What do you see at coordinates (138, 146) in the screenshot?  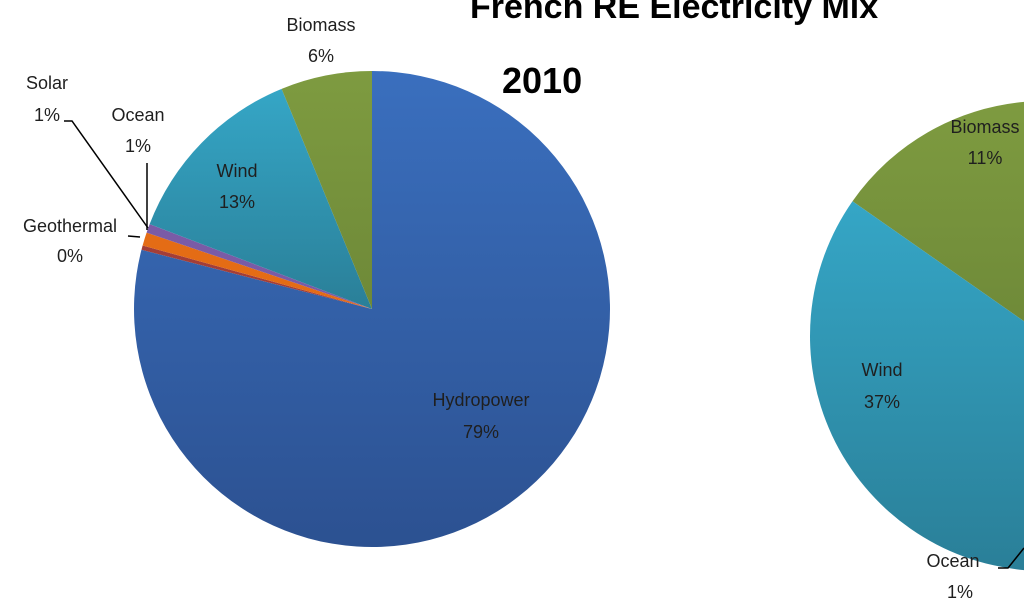 I see `slice-value-ocean: 1%` at bounding box center [138, 146].